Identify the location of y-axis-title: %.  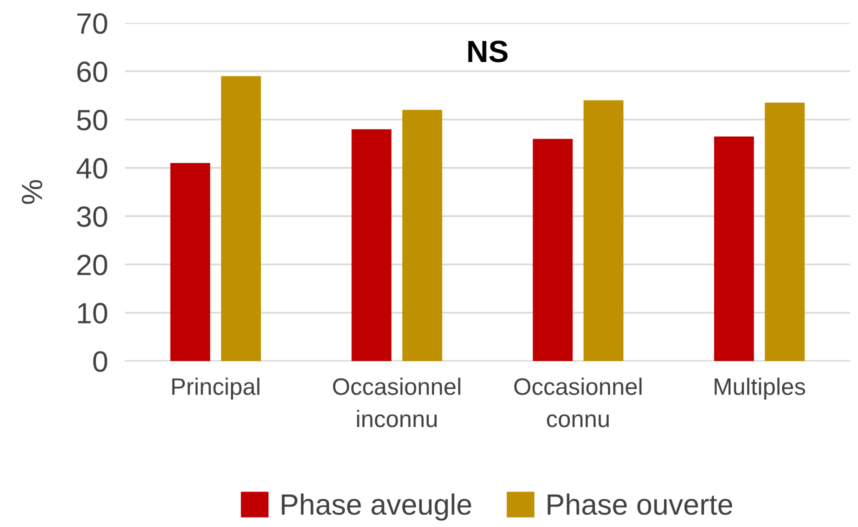
(32, 192).